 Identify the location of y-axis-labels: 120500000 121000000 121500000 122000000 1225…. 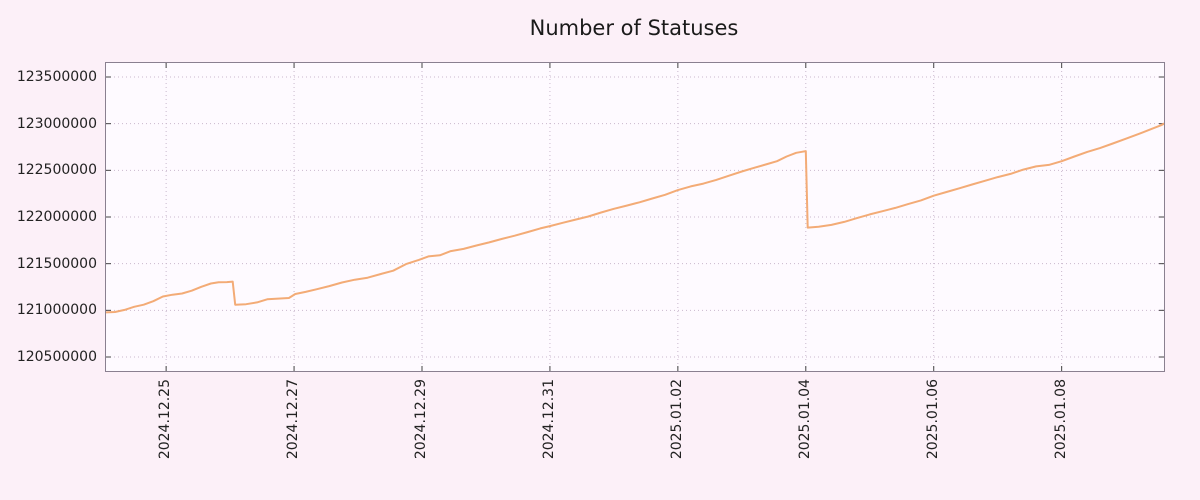
(48, 217).